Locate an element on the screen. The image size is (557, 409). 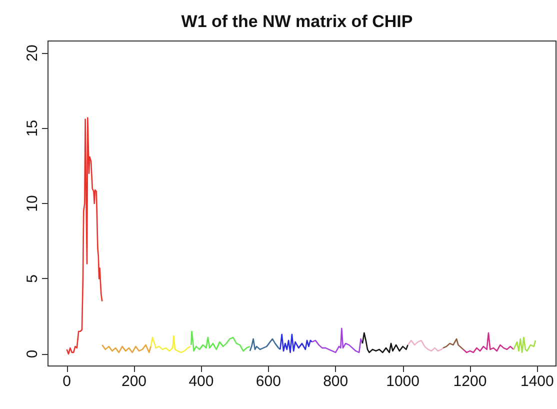
y-tick-label: 0 is located at coordinates (32, 354).